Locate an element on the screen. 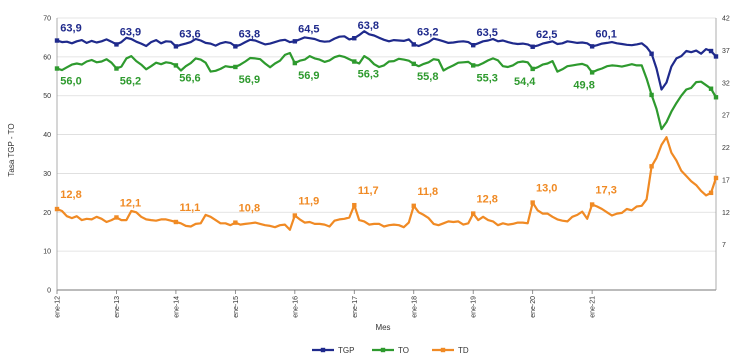  x-tick-label: ene-19 is located at coordinates (474, 307).